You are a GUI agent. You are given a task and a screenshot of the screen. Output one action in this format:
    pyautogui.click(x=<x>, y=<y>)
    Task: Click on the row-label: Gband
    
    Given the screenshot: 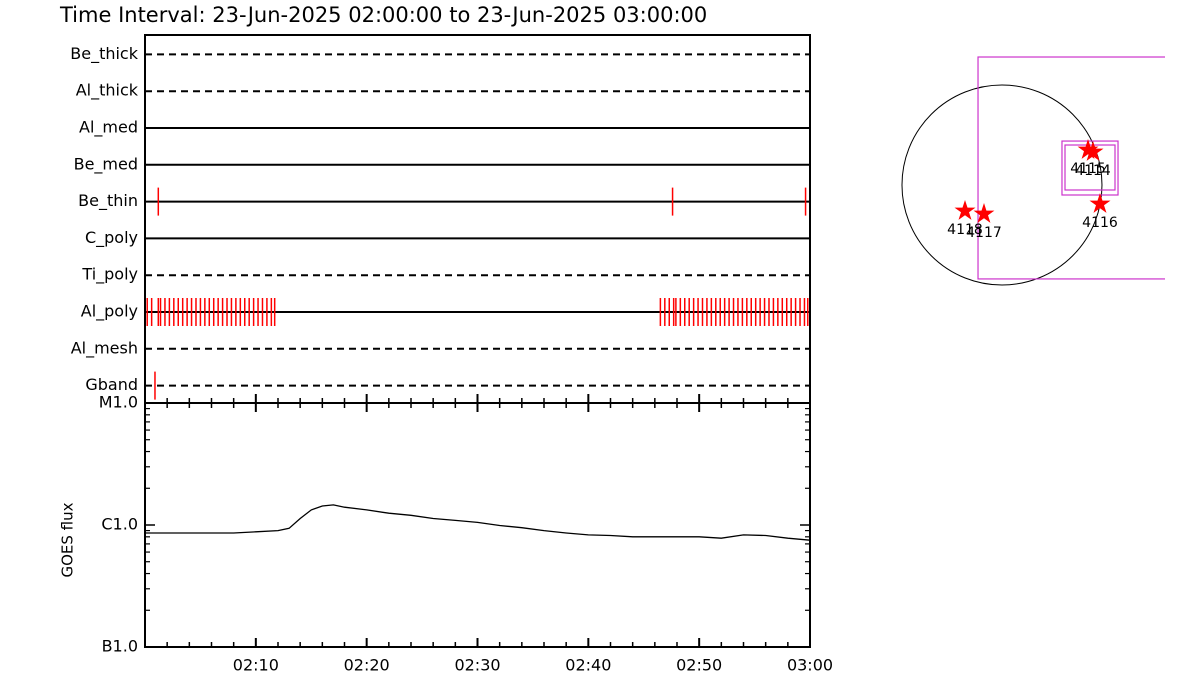 What is the action you would take?
    pyautogui.click(x=111, y=384)
    